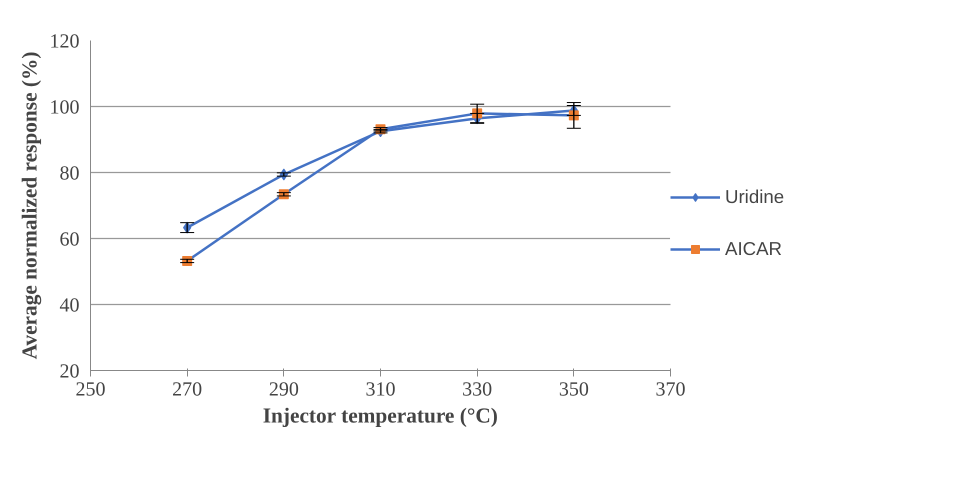 The image size is (958, 485). I want to click on y-tick-label: 40, so click(70, 305).